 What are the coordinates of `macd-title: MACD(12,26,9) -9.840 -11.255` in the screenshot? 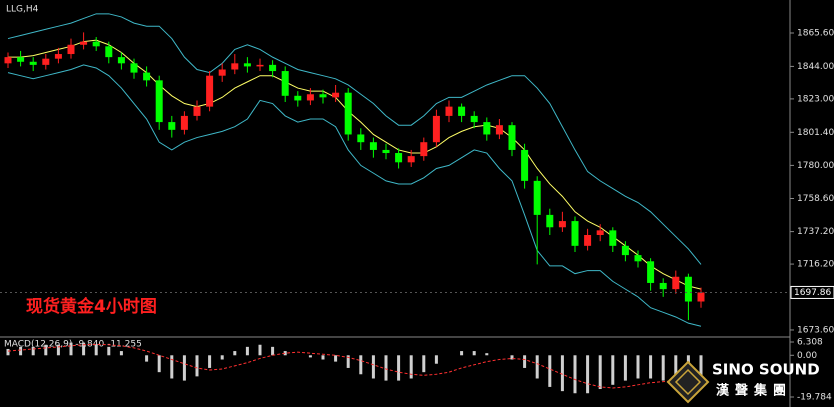 It's located at (73, 345).